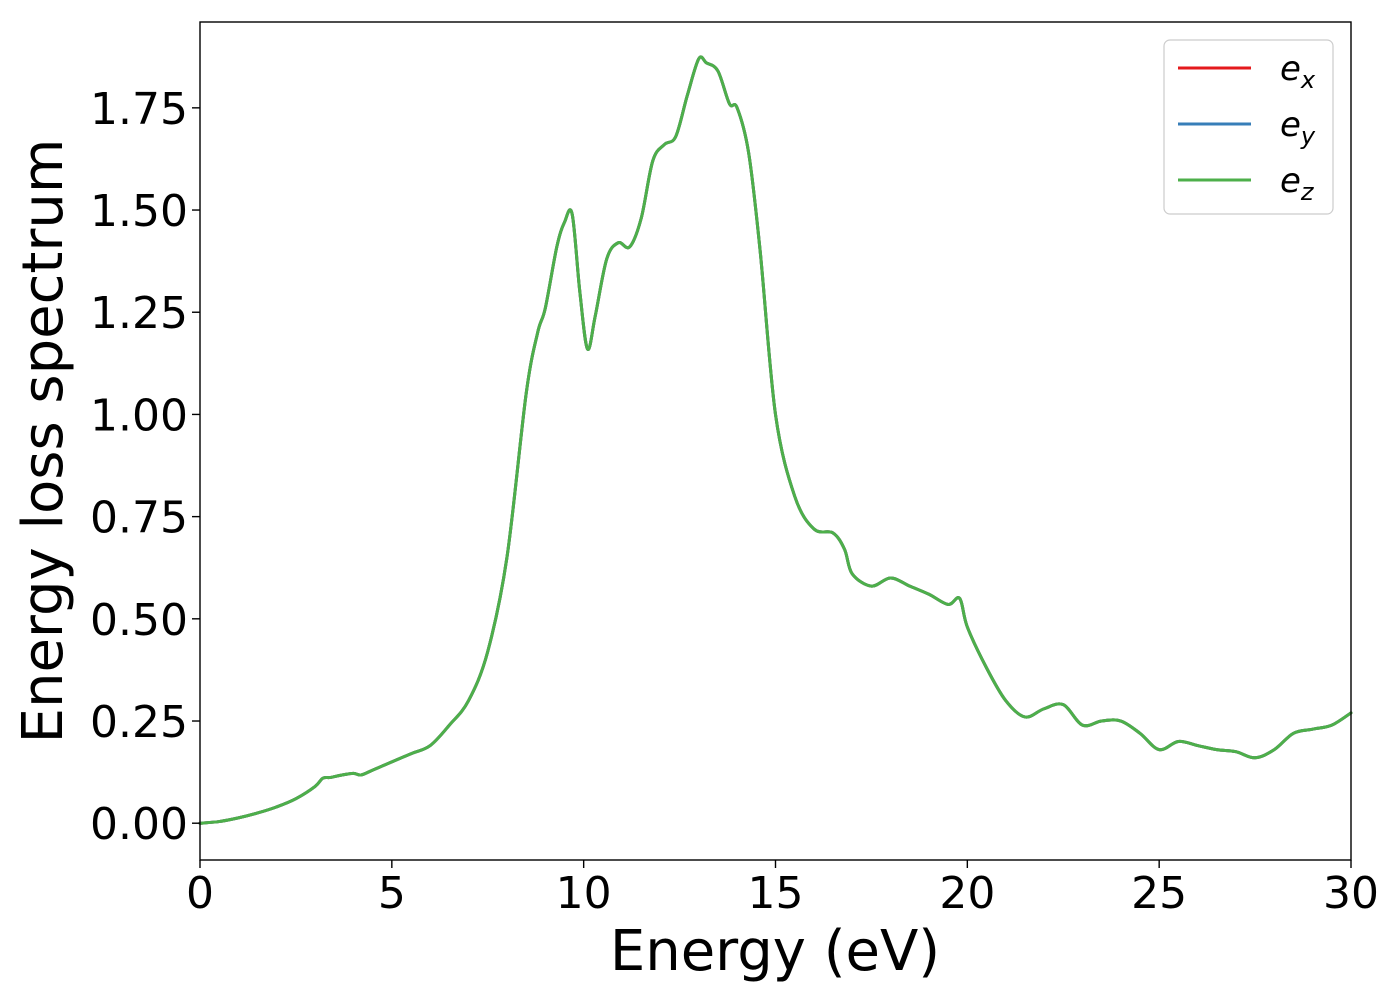 Image resolution: width=1400 pixels, height=1000 pixels. I want to click on y-tick-label: 1.25, so click(139, 313).